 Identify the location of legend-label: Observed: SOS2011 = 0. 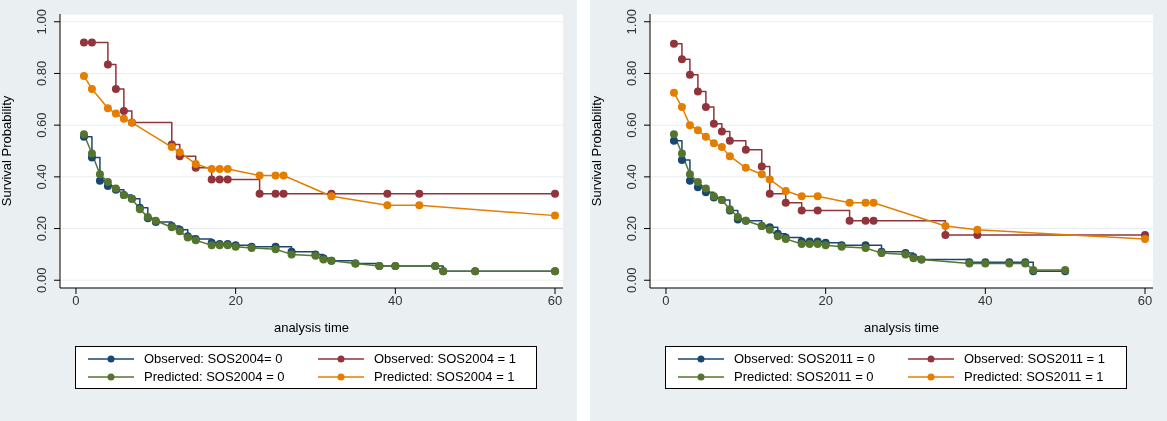
(805, 358).